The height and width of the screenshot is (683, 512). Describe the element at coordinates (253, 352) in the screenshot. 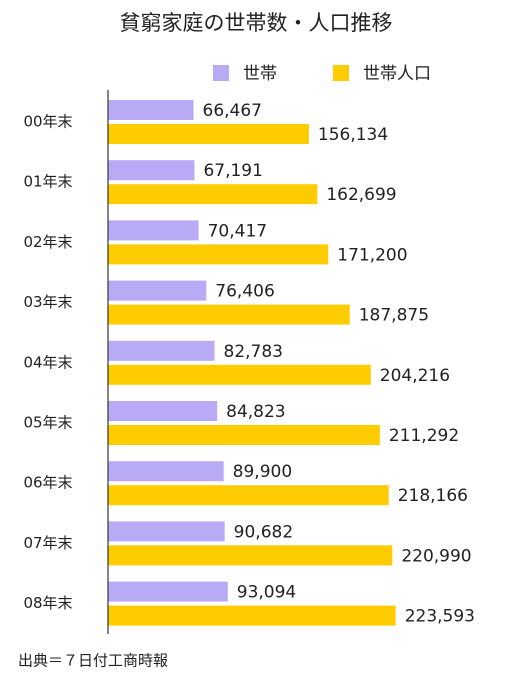

I see `value-label: 82,783` at that location.